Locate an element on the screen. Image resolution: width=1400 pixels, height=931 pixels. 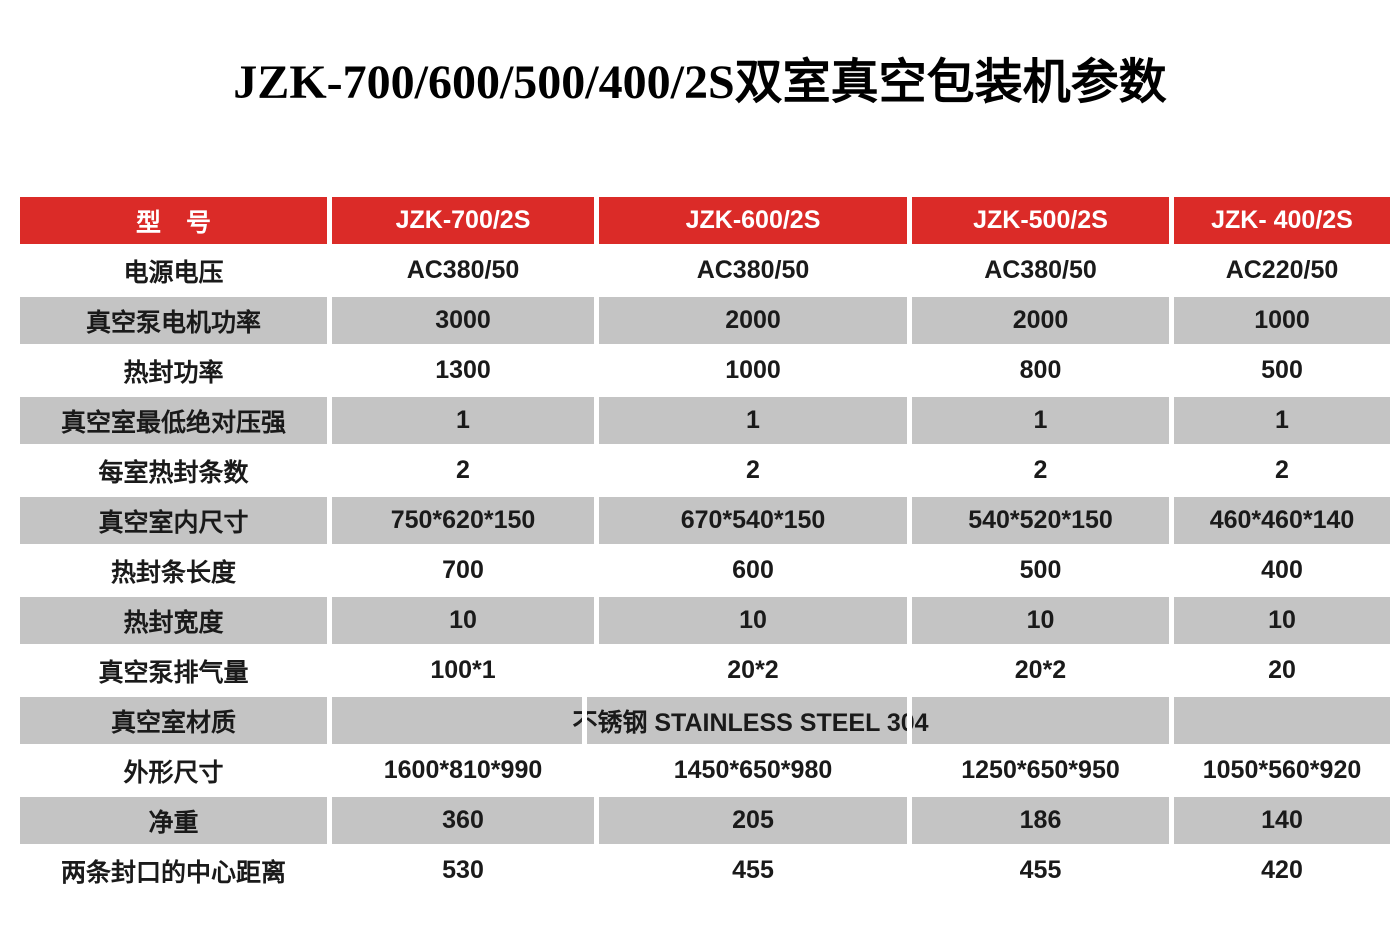
cell-value: 670*540*150 is located at coordinates (753, 520).